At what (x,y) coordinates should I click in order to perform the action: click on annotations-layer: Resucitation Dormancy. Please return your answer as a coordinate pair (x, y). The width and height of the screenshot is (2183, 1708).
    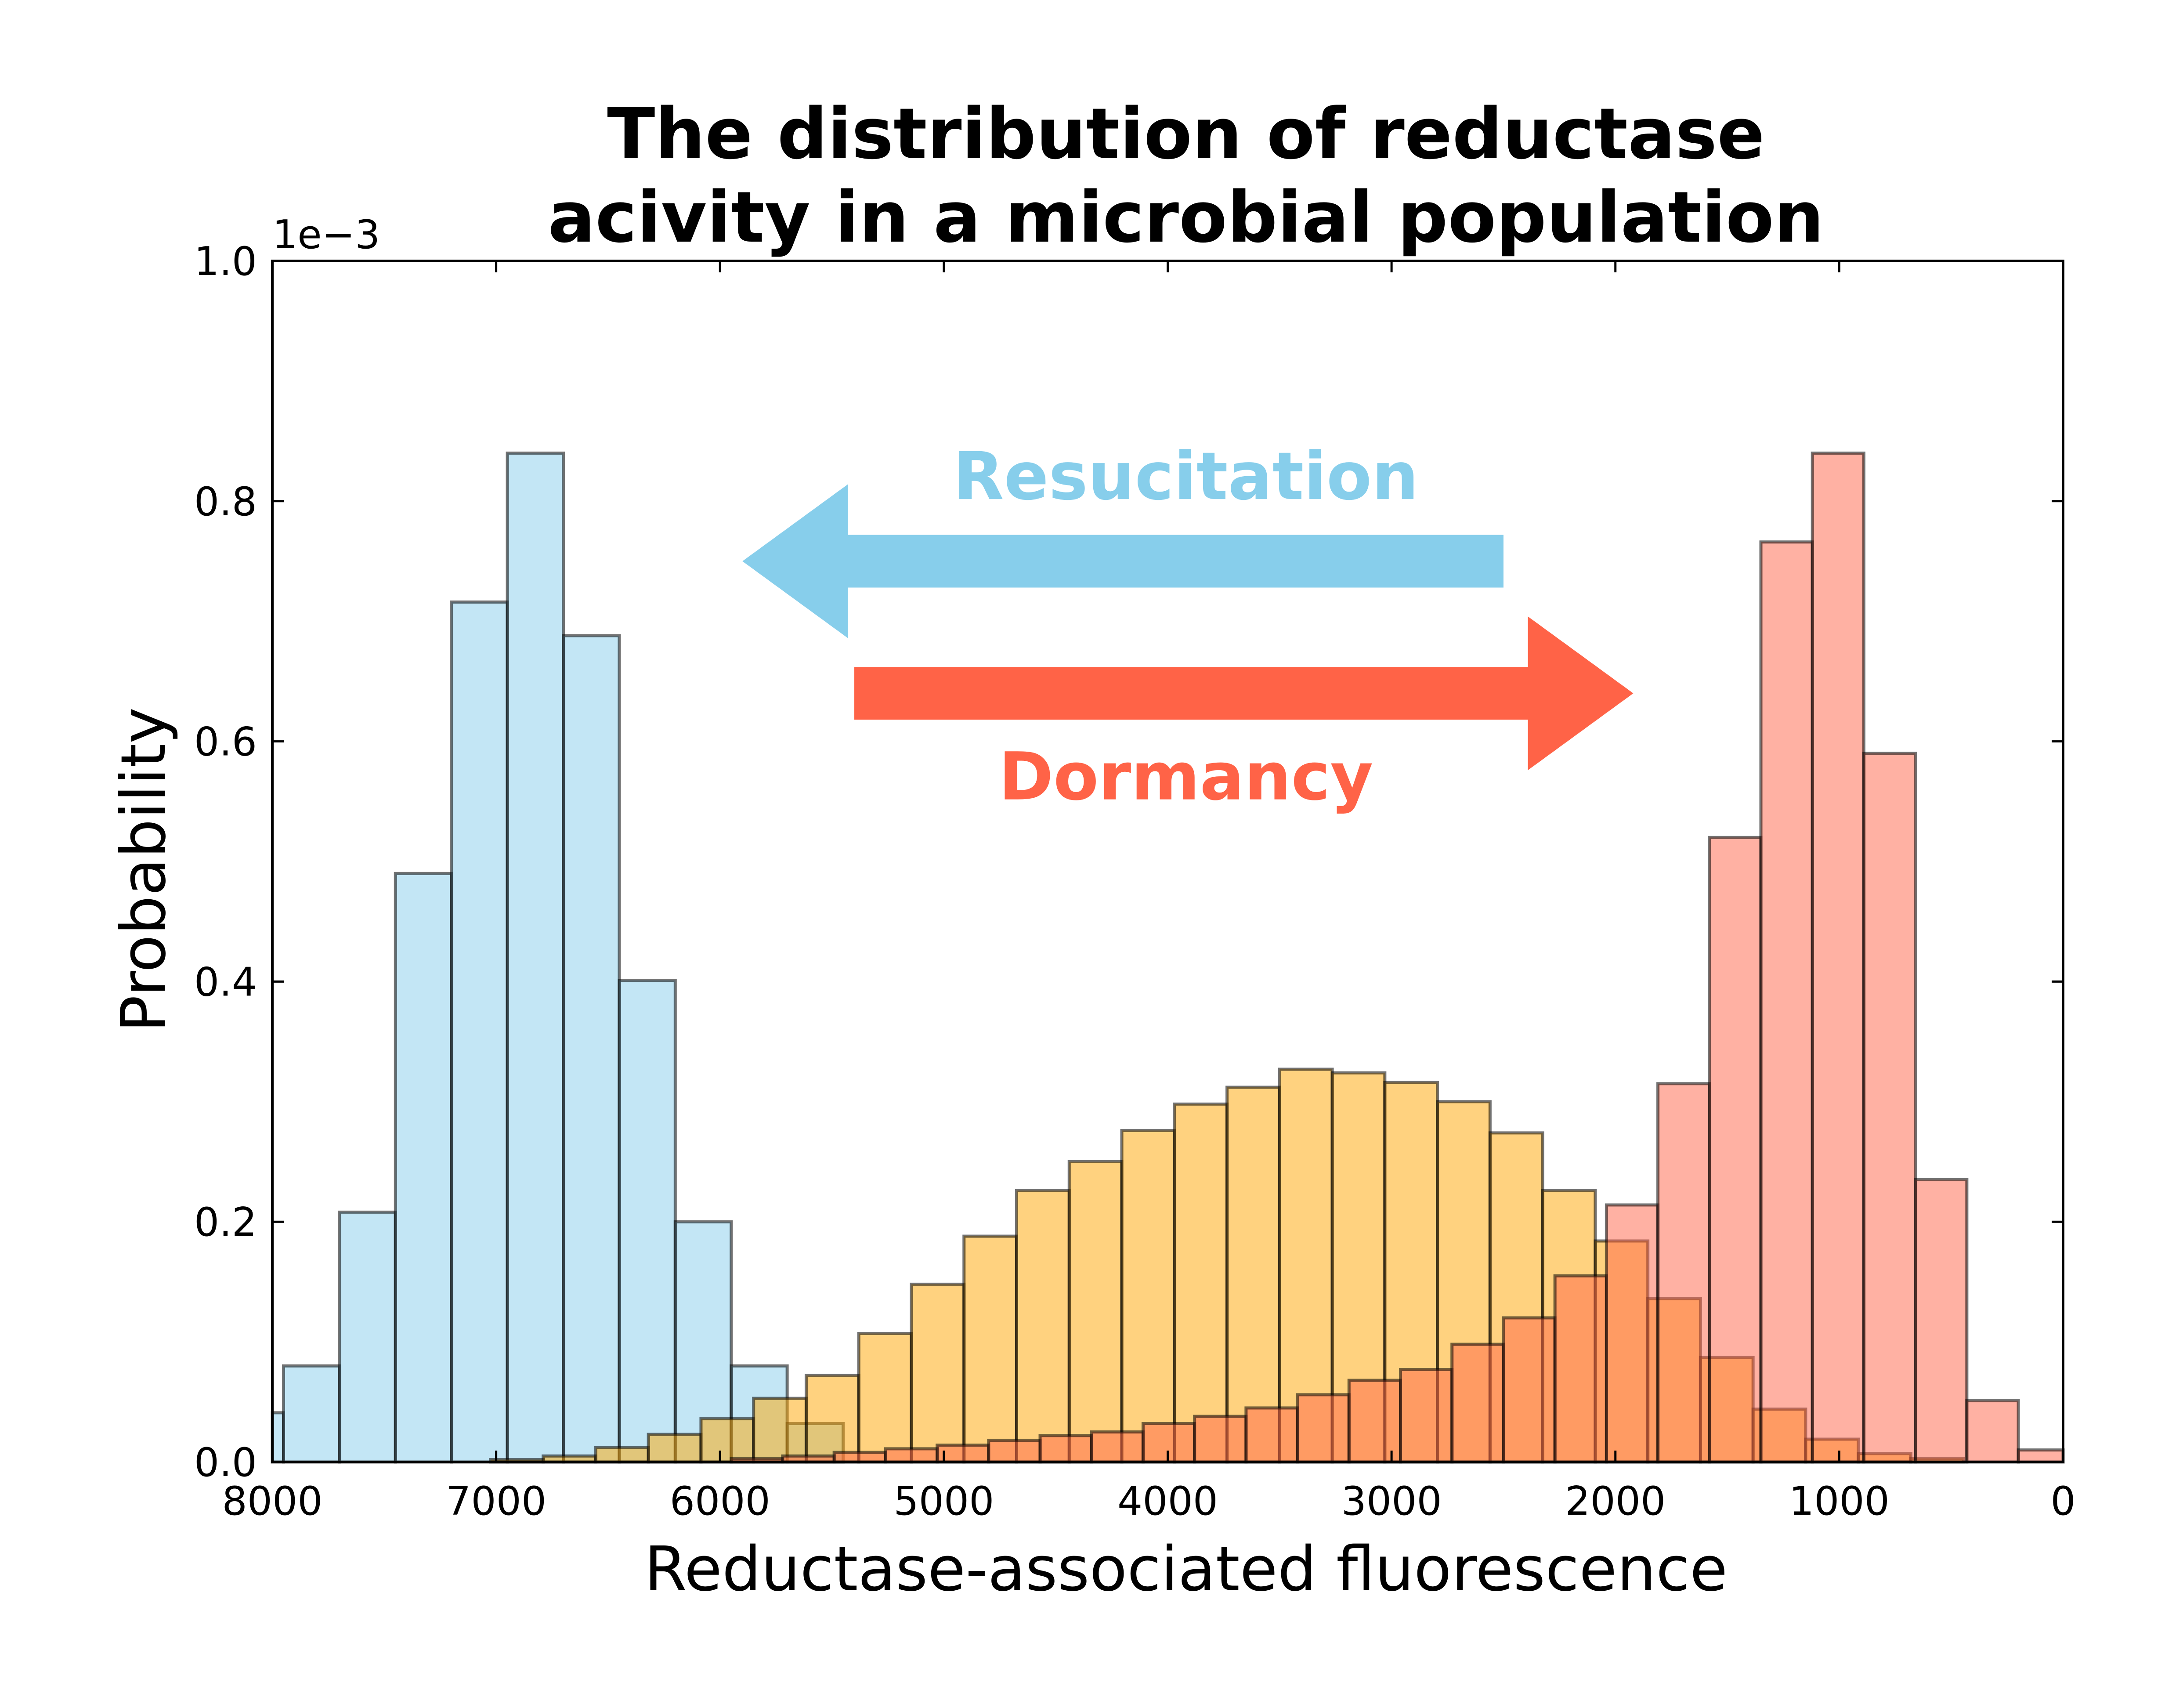
    Looking at the image, I should click on (1188, 626).